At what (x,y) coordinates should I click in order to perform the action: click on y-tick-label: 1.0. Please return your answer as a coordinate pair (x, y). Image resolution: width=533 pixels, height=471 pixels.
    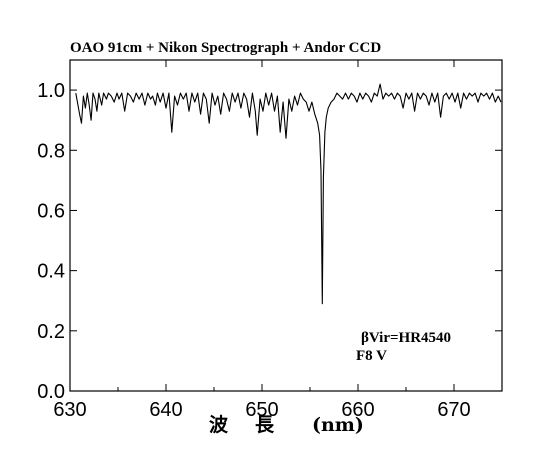
    Looking at the image, I should click on (51, 91).